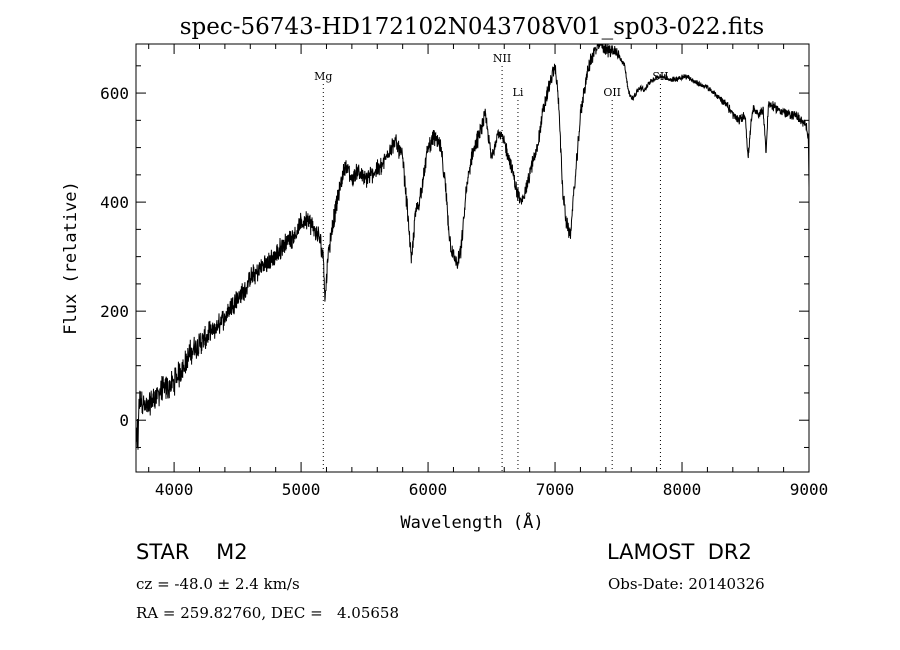 The image size is (900, 650). Describe the element at coordinates (502, 58) in the screenshot. I see `marker-label-nii: NII` at that location.